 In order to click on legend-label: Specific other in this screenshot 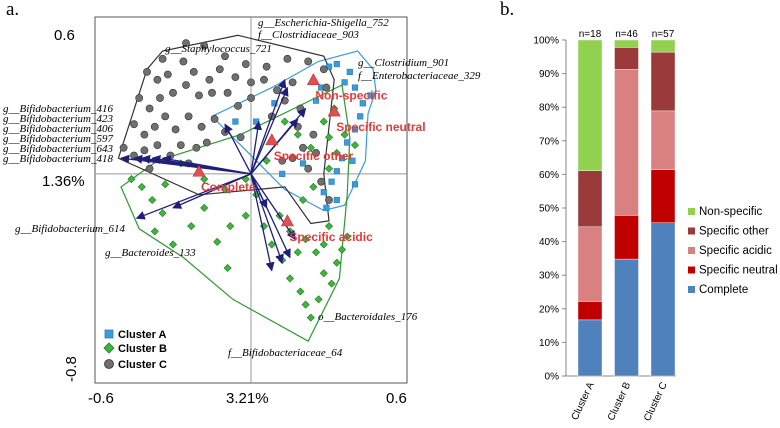, I will do `click(734, 232)`.